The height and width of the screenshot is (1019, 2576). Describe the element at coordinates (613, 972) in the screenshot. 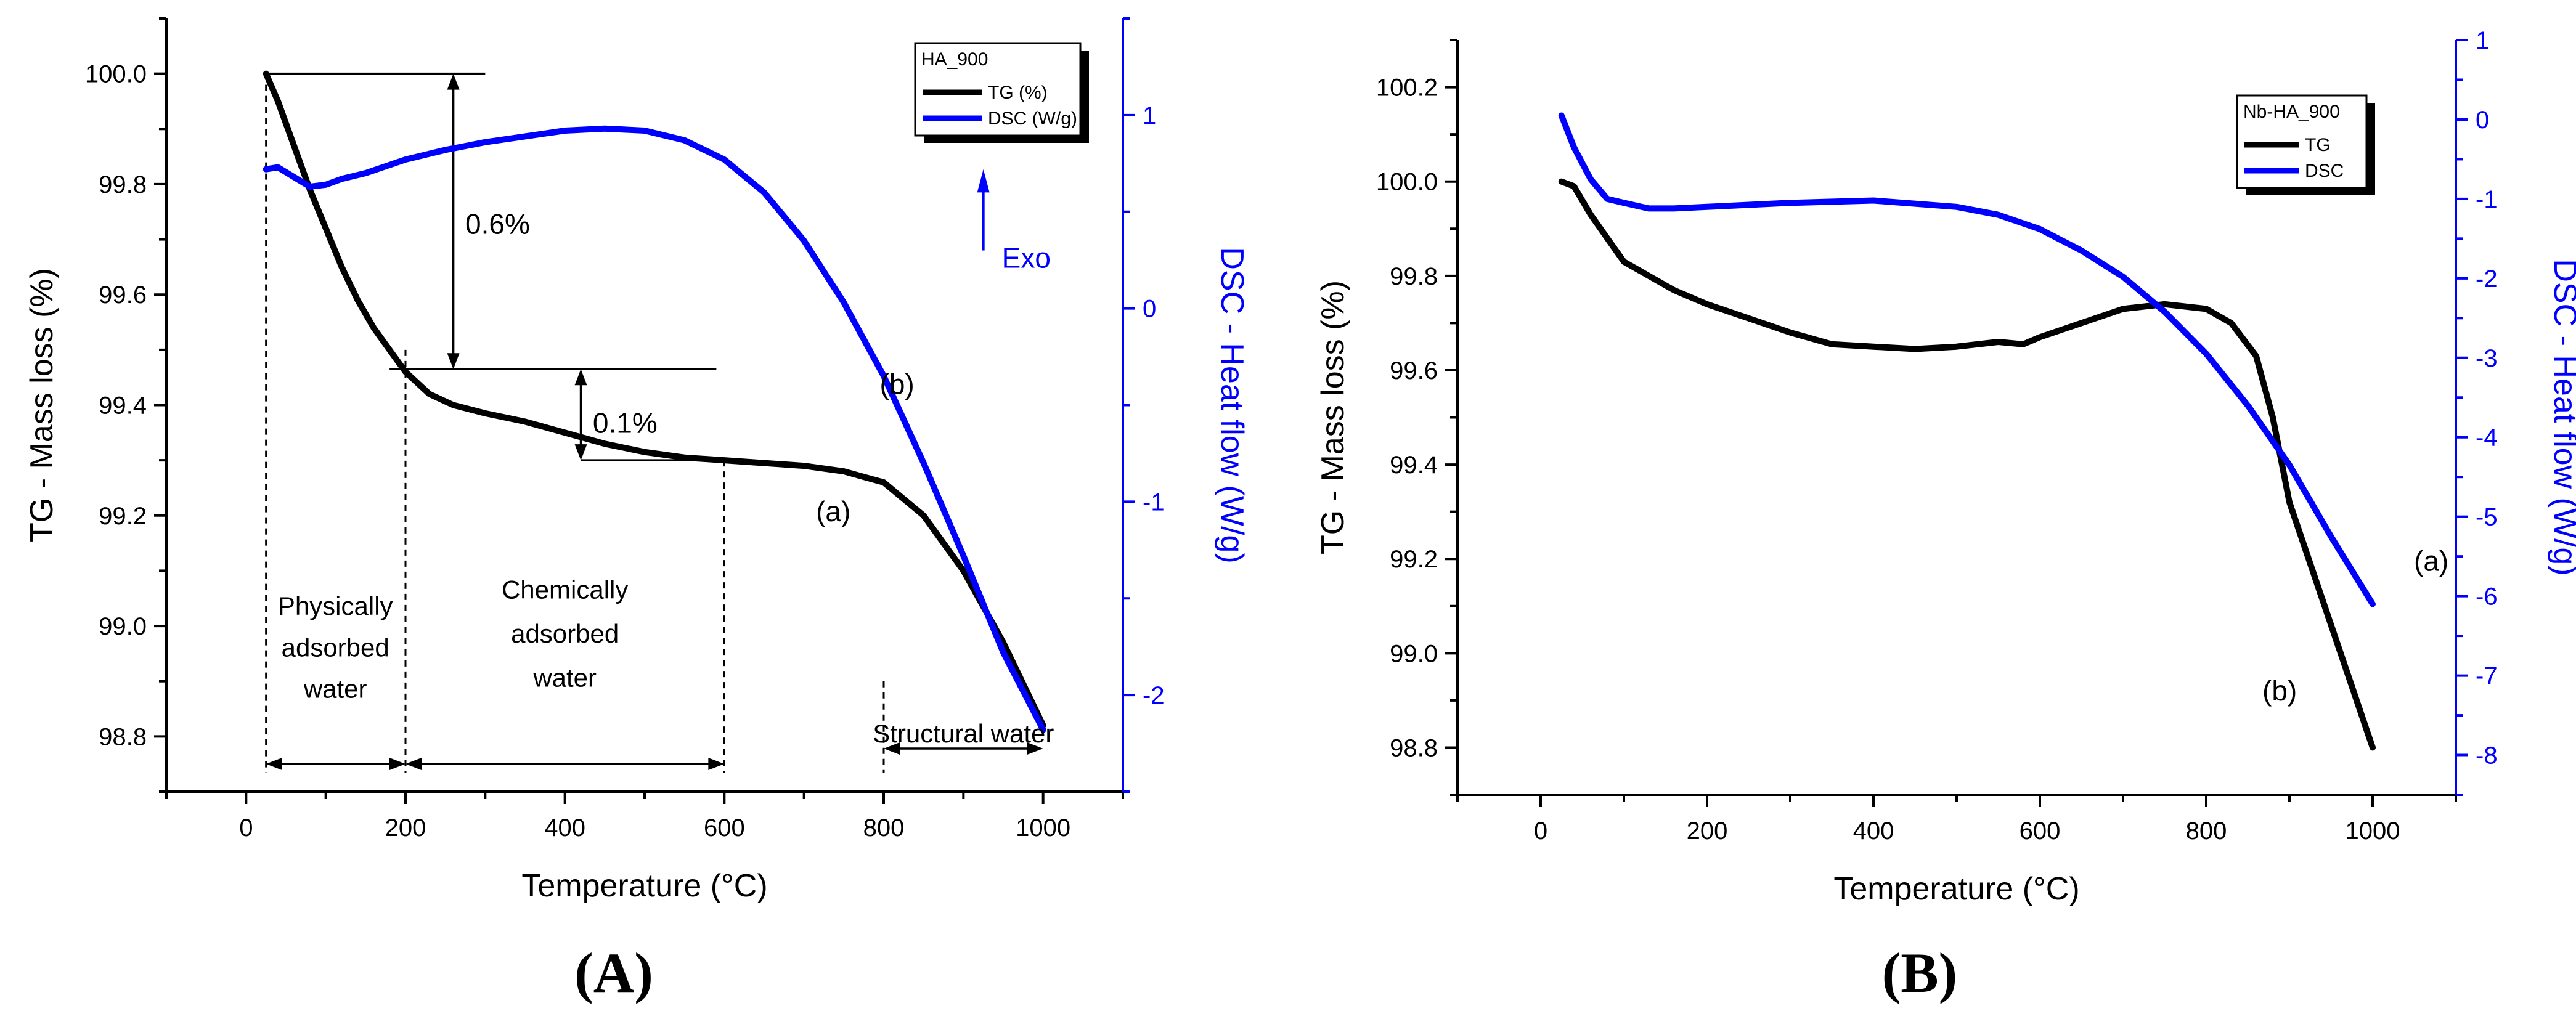

I see `panel-a-label: (A)` at that location.